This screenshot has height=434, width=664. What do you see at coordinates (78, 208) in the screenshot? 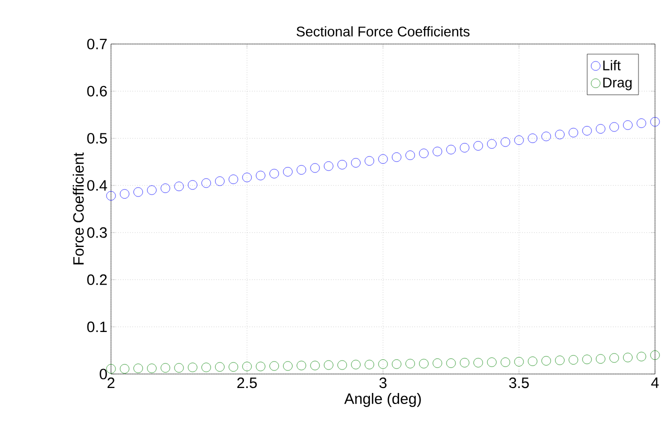
I see `y-axis-title: Force Coefficient` at bounding box center [78, 208].